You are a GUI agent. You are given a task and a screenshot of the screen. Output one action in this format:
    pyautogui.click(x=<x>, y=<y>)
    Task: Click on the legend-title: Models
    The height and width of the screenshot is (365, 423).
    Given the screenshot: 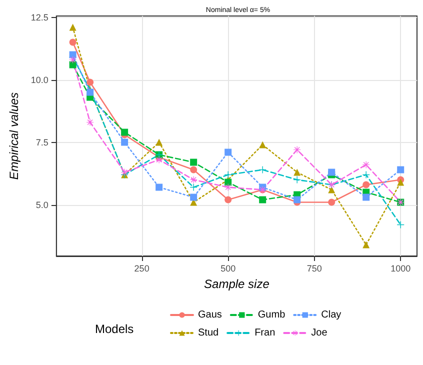 What is the action you would take?
    pyautogui.click(x=114, y=329)
    